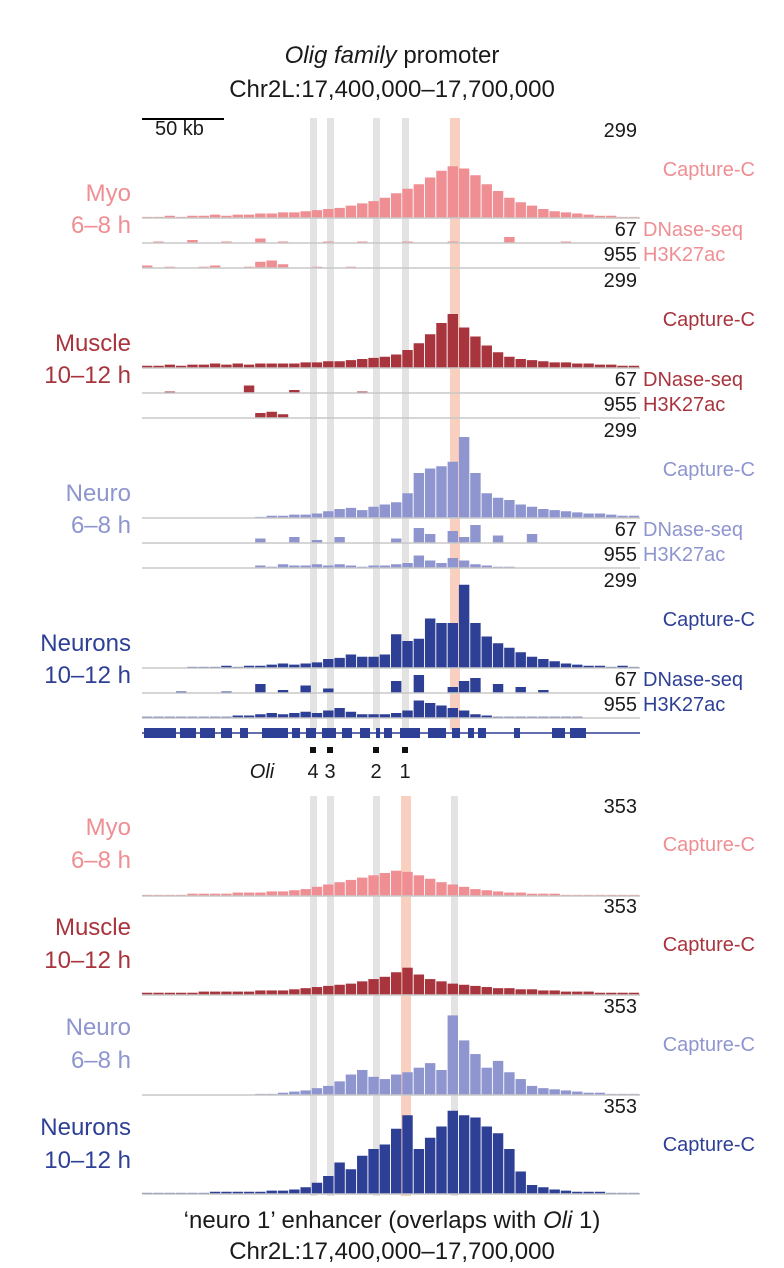  I want to click on gene-name-label: Oli, so click(262, 772).